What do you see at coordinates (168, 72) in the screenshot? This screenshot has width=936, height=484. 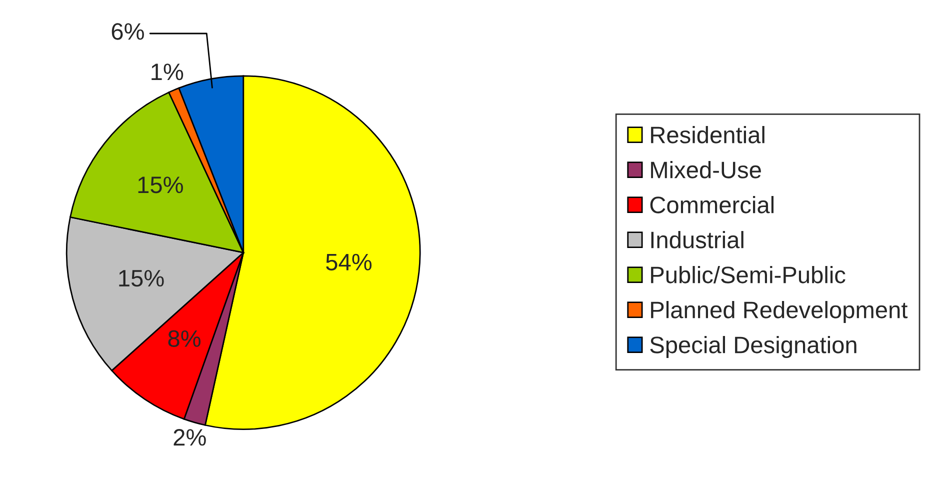 I see `data-label: 1%` at bounding box center [168, 72].